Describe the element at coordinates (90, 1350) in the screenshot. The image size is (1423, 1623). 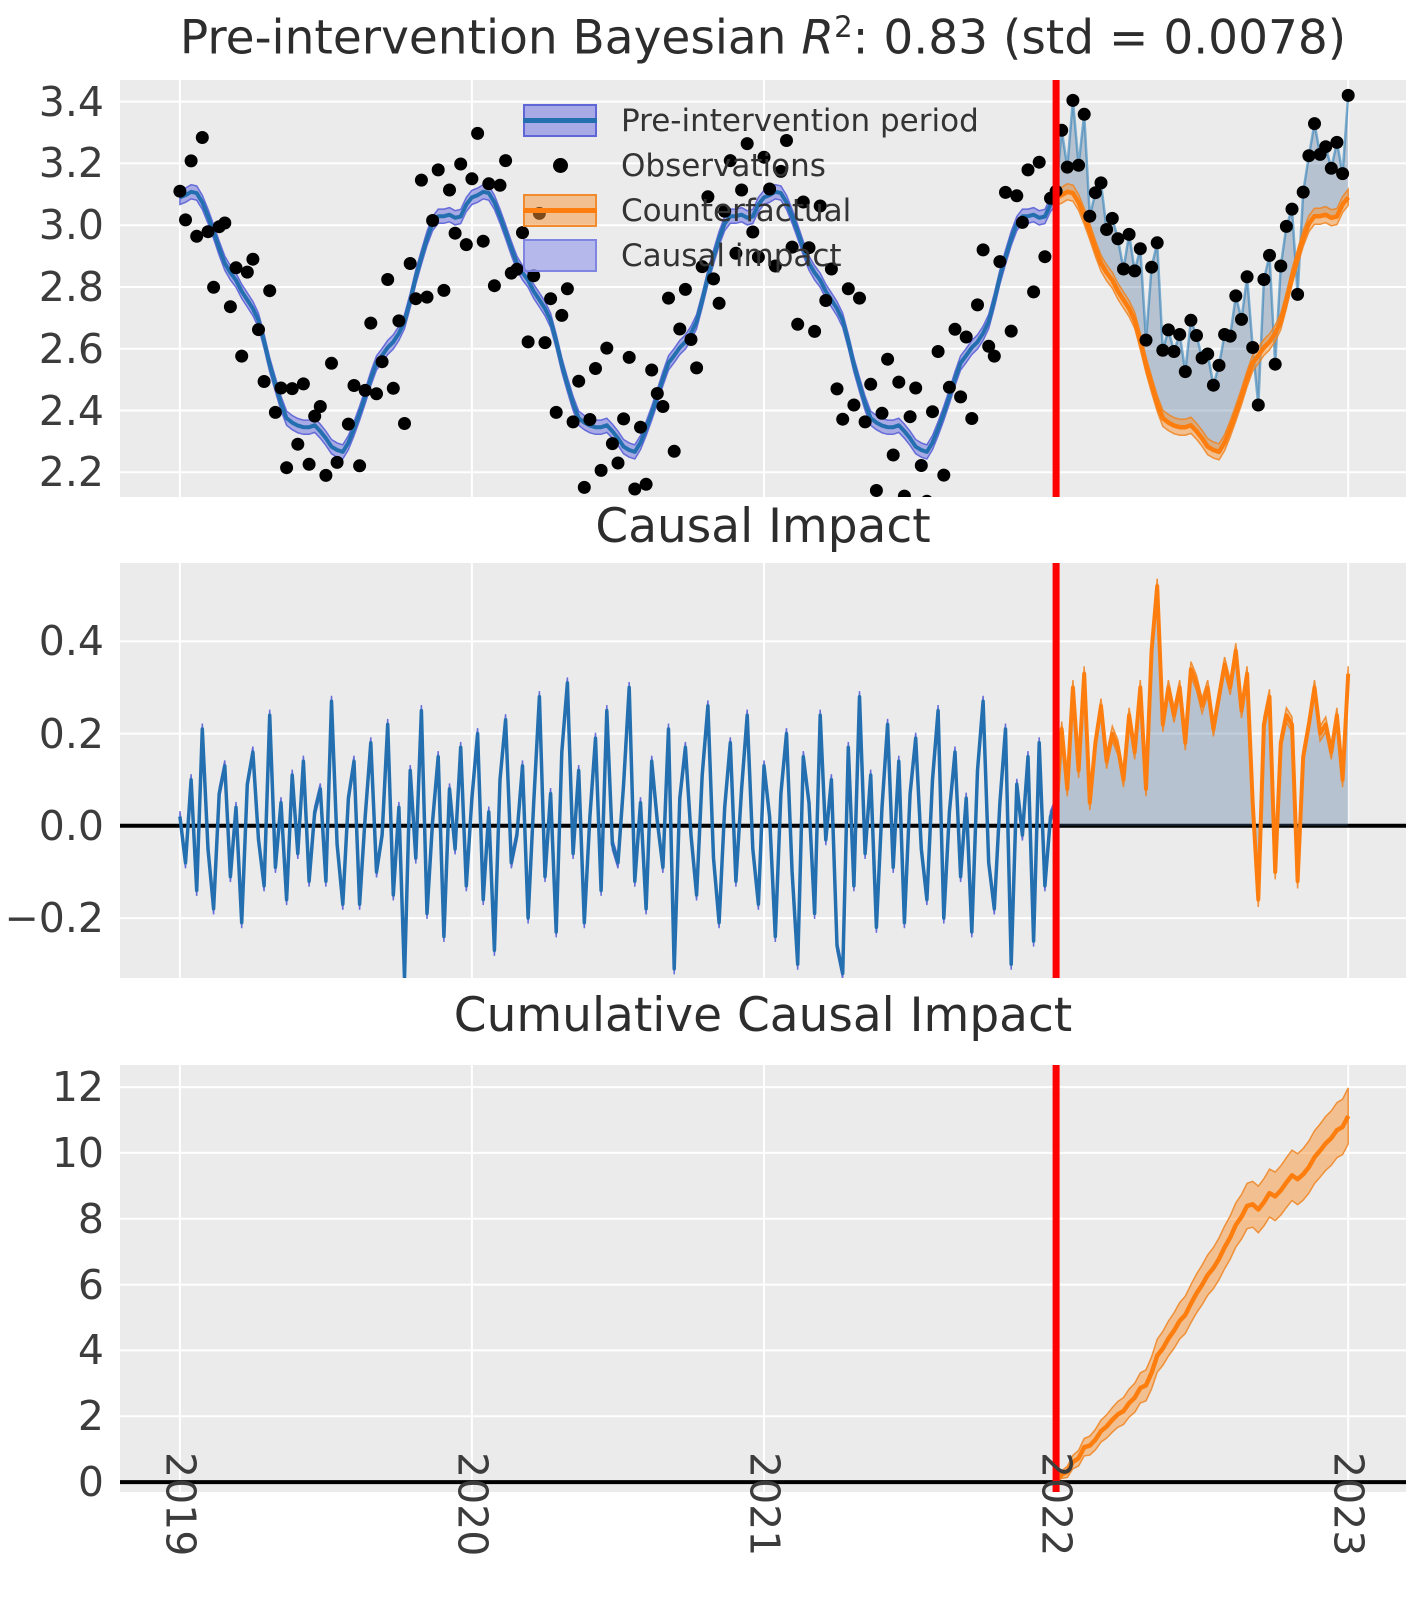
I see `y-tick-label: 4` at that location.